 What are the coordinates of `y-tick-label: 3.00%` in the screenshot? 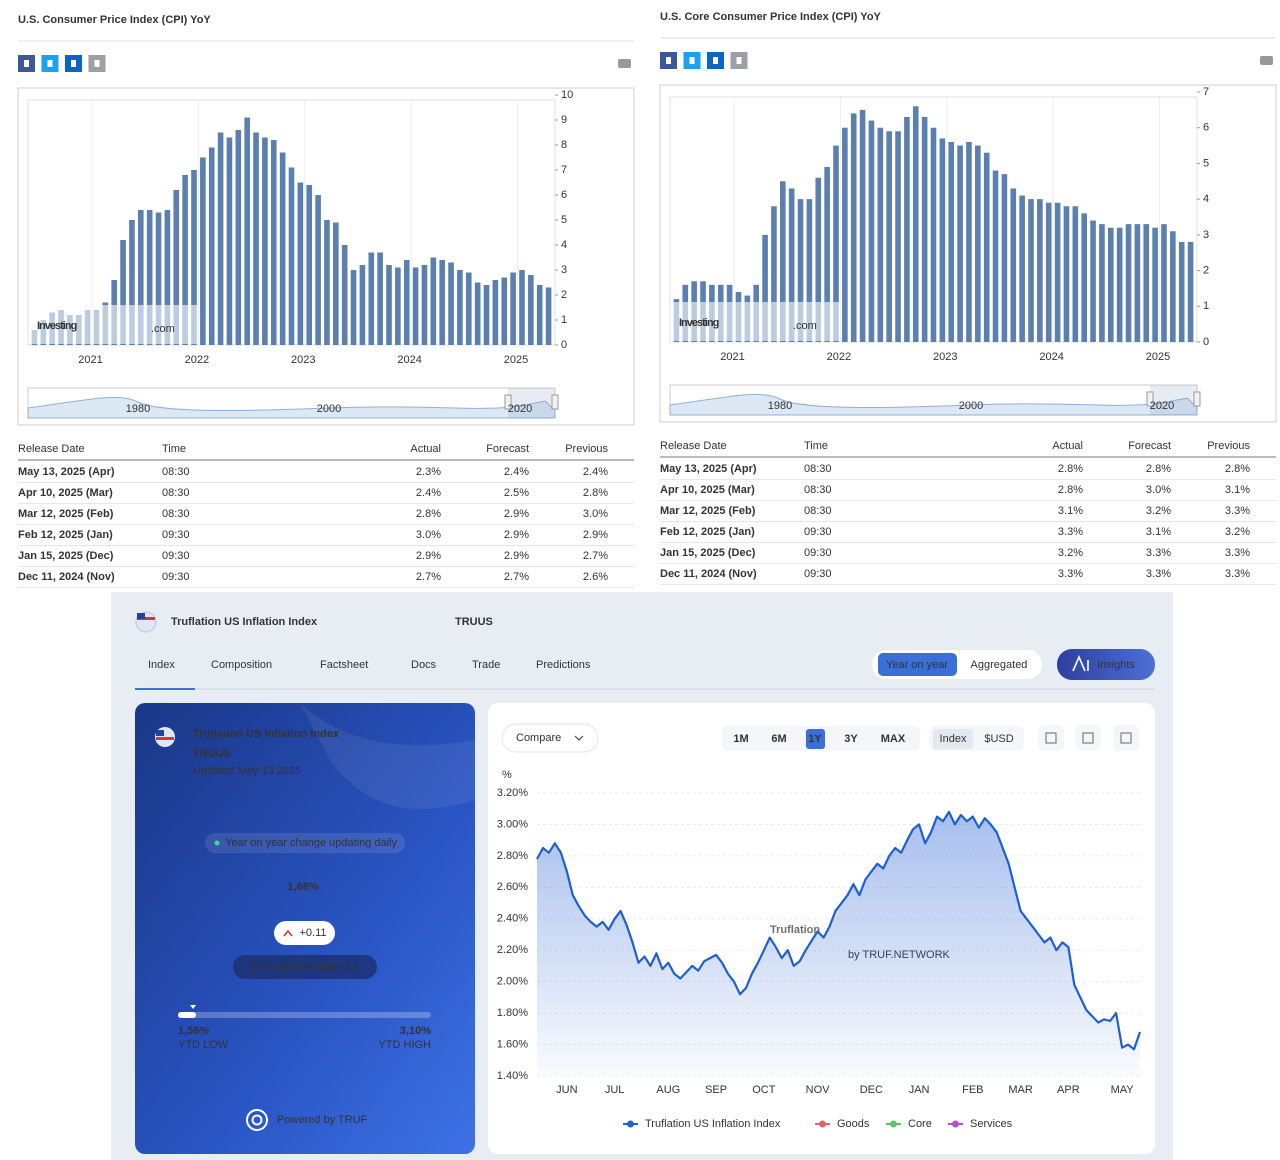 It's located at (512, 824).